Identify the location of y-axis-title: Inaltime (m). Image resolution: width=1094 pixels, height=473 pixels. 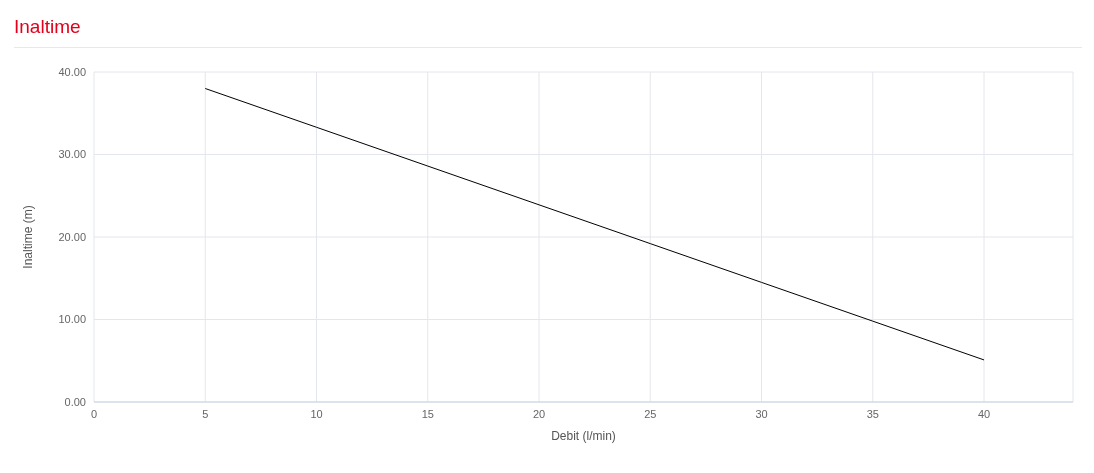
(28, 237).